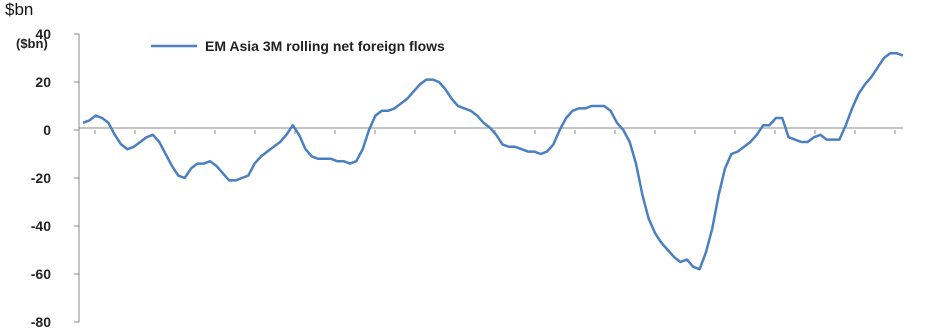 This screenshot has width=928, height=336. I want to click on y-axis-unit-label: ($bn), so click(32, 43).